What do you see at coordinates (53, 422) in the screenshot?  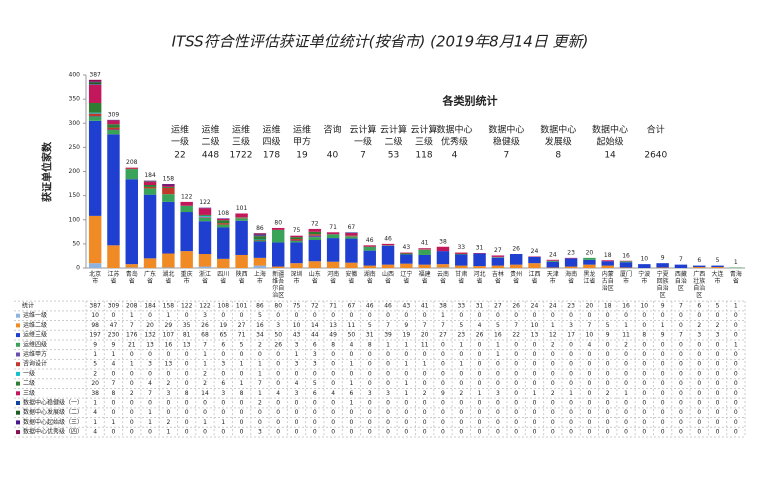 I see `legend-label: 数据中心起始级（三）` at bounding box center [53, 422].